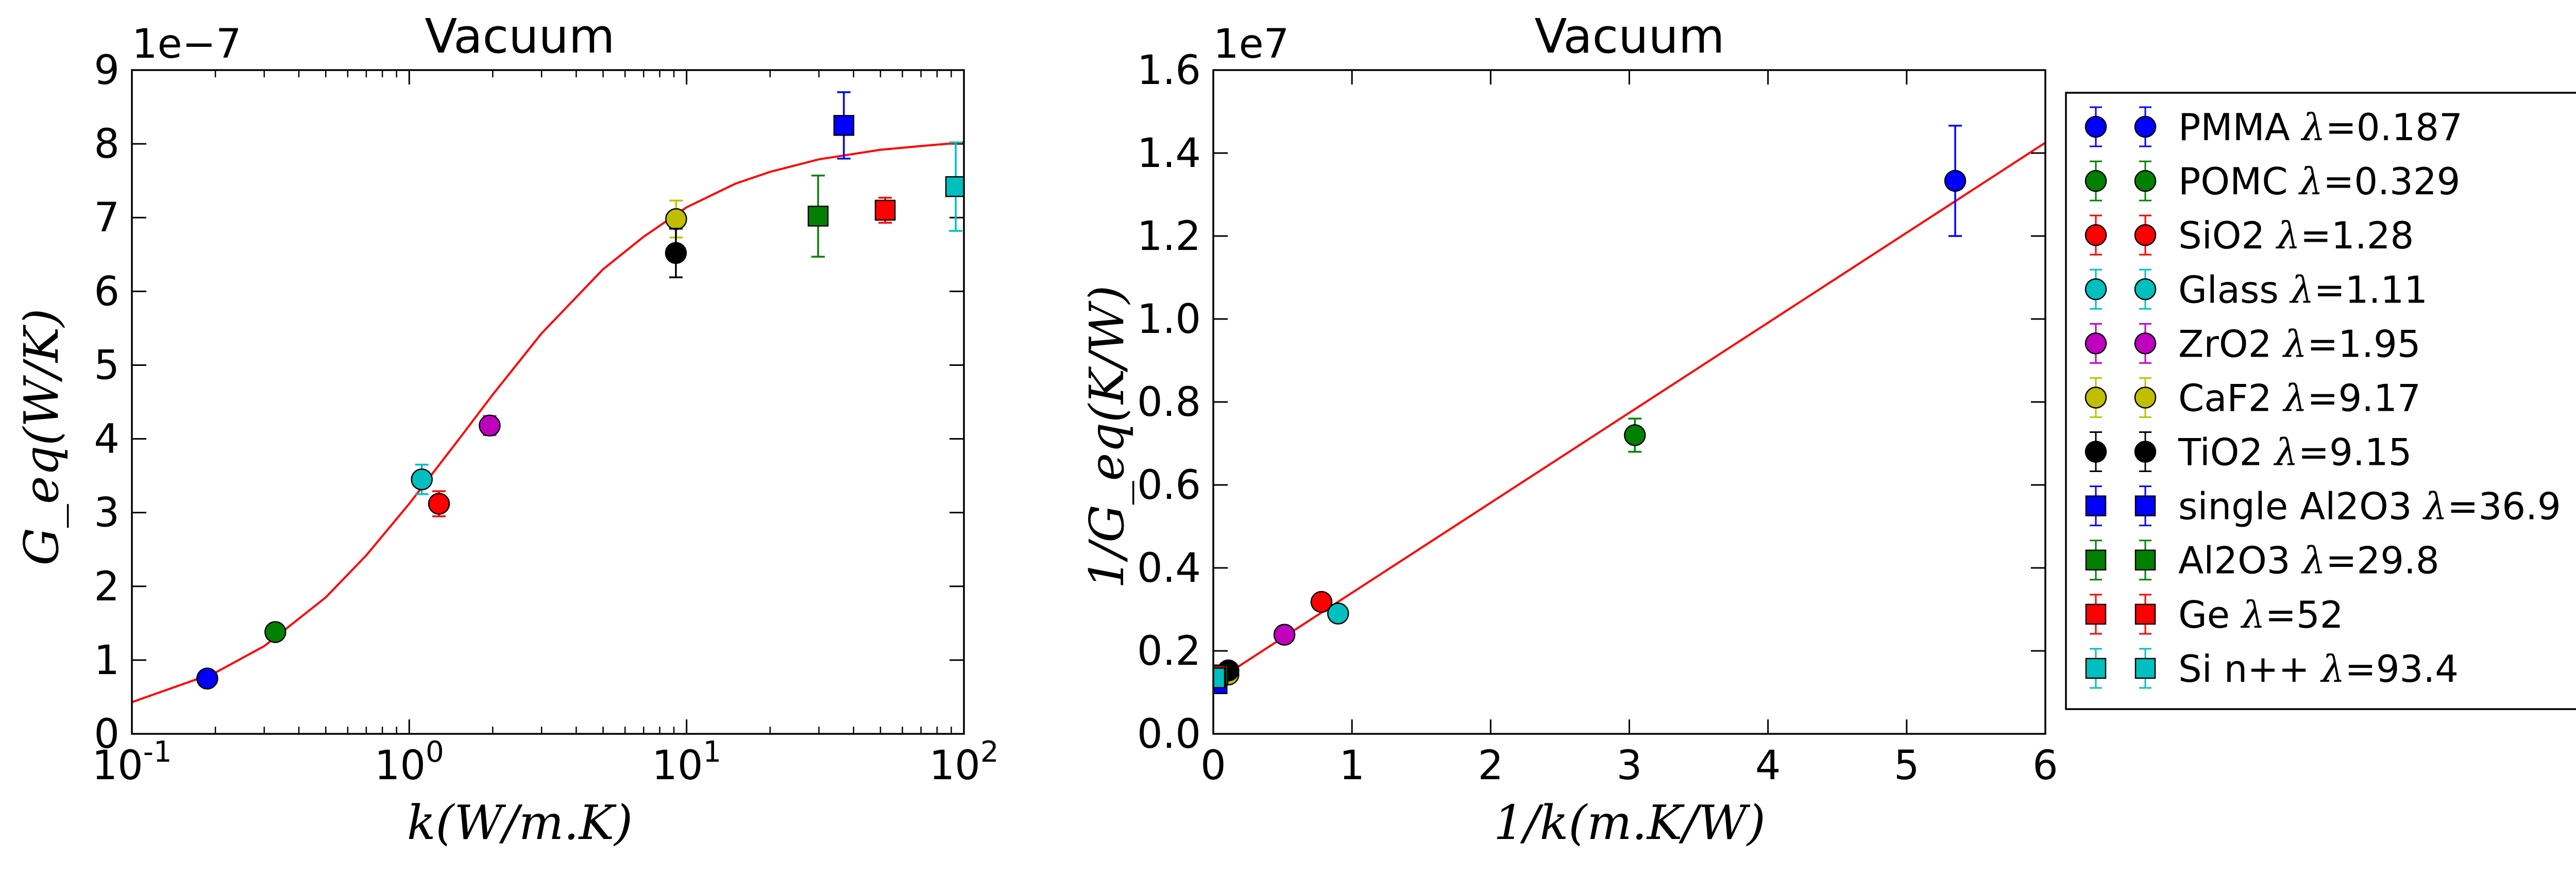 The width and height of the screenshot is (2576, 873). Describe the element at coordinates (2226, 452) in the screenshot. I see `legend-entry-tio2-name: TiO2` at that location.